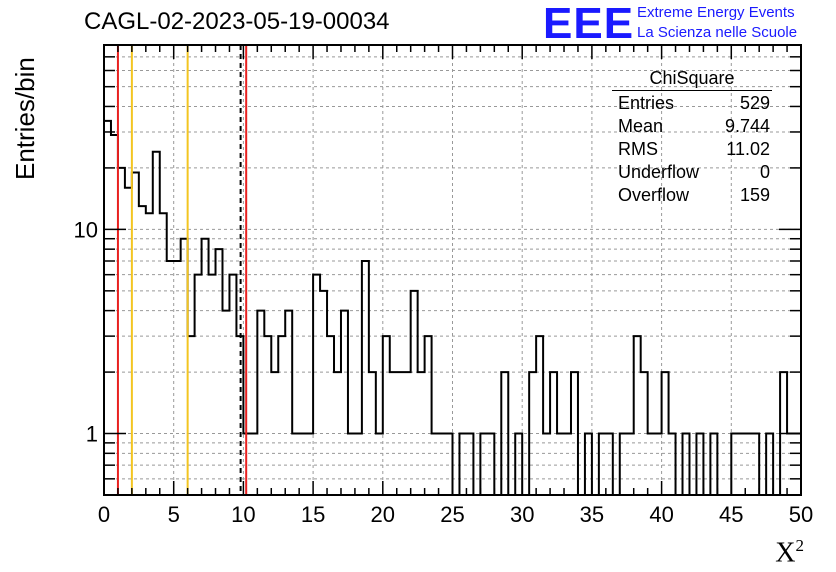 The image size is (836, 572). Describe the element at coordinates (801, 514) in the screenshot. I see `x-tick-label: 50` at that location.